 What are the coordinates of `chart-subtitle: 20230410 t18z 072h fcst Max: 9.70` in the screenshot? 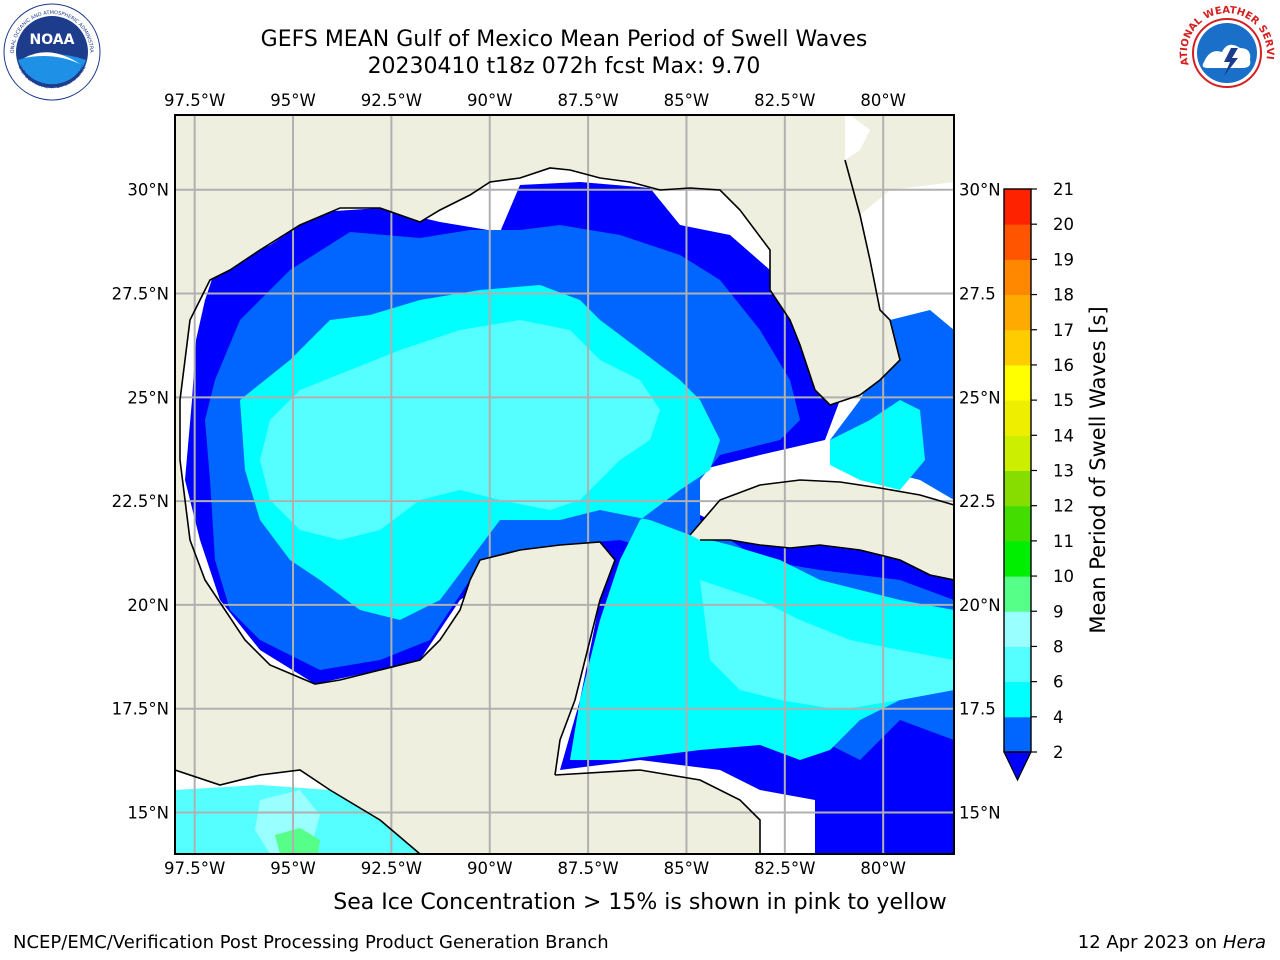 It's located at (564, 66).